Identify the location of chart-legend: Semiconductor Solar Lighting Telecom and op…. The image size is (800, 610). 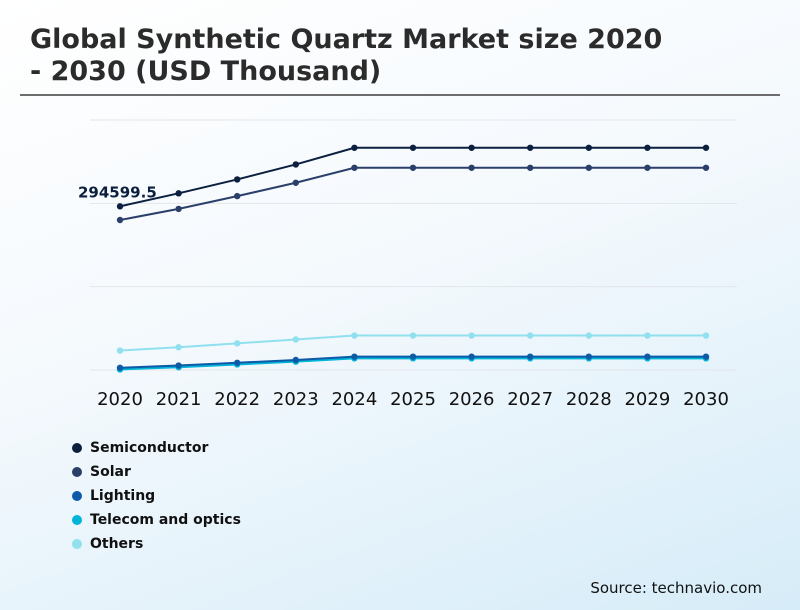
(156, 496).